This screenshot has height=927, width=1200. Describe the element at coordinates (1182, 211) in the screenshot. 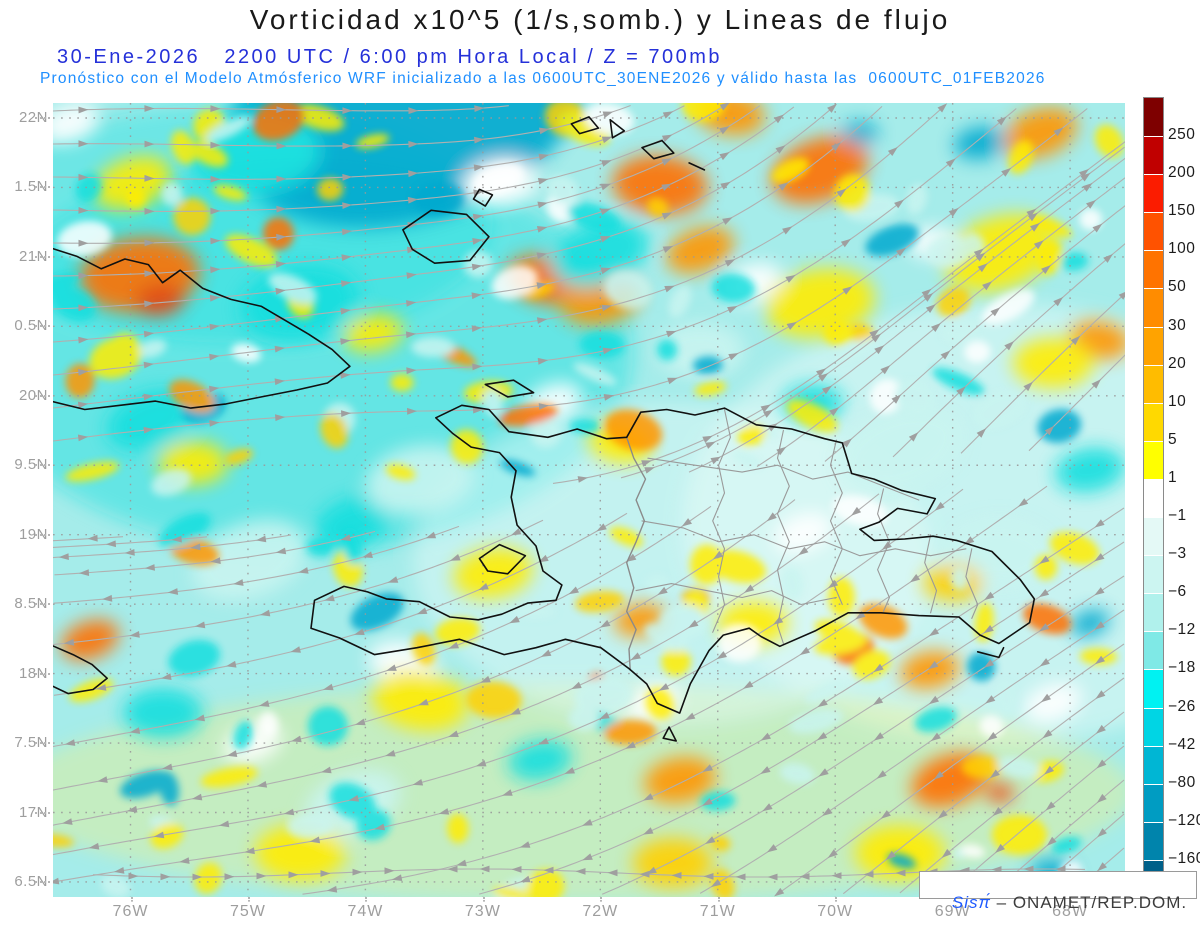

I see `colorbar-tick-label: 150` at that location.